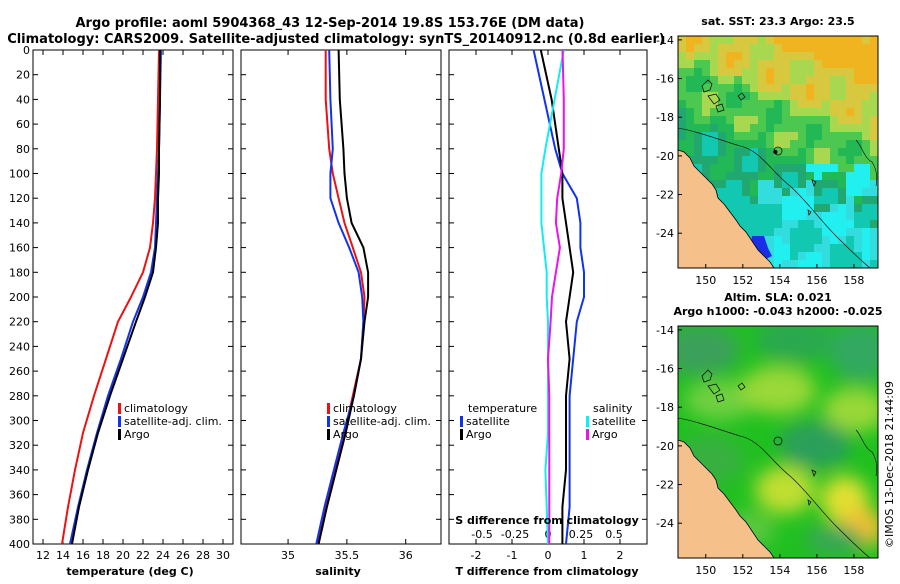  I want to click on x-tick-label: 0, so click(548, 555).